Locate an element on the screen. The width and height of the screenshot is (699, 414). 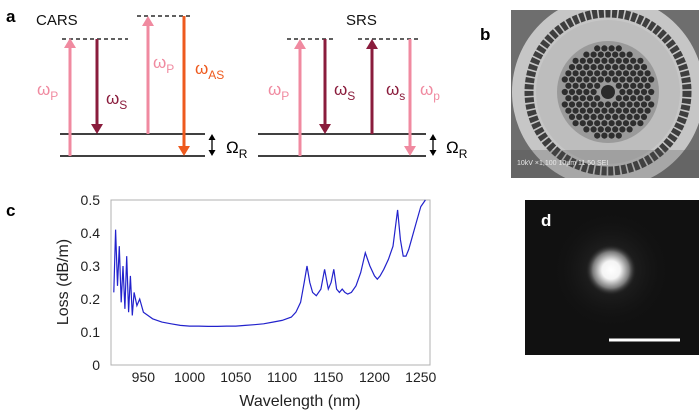
srs-omega-r-label: ΩR is located at coordinates (457, 149).